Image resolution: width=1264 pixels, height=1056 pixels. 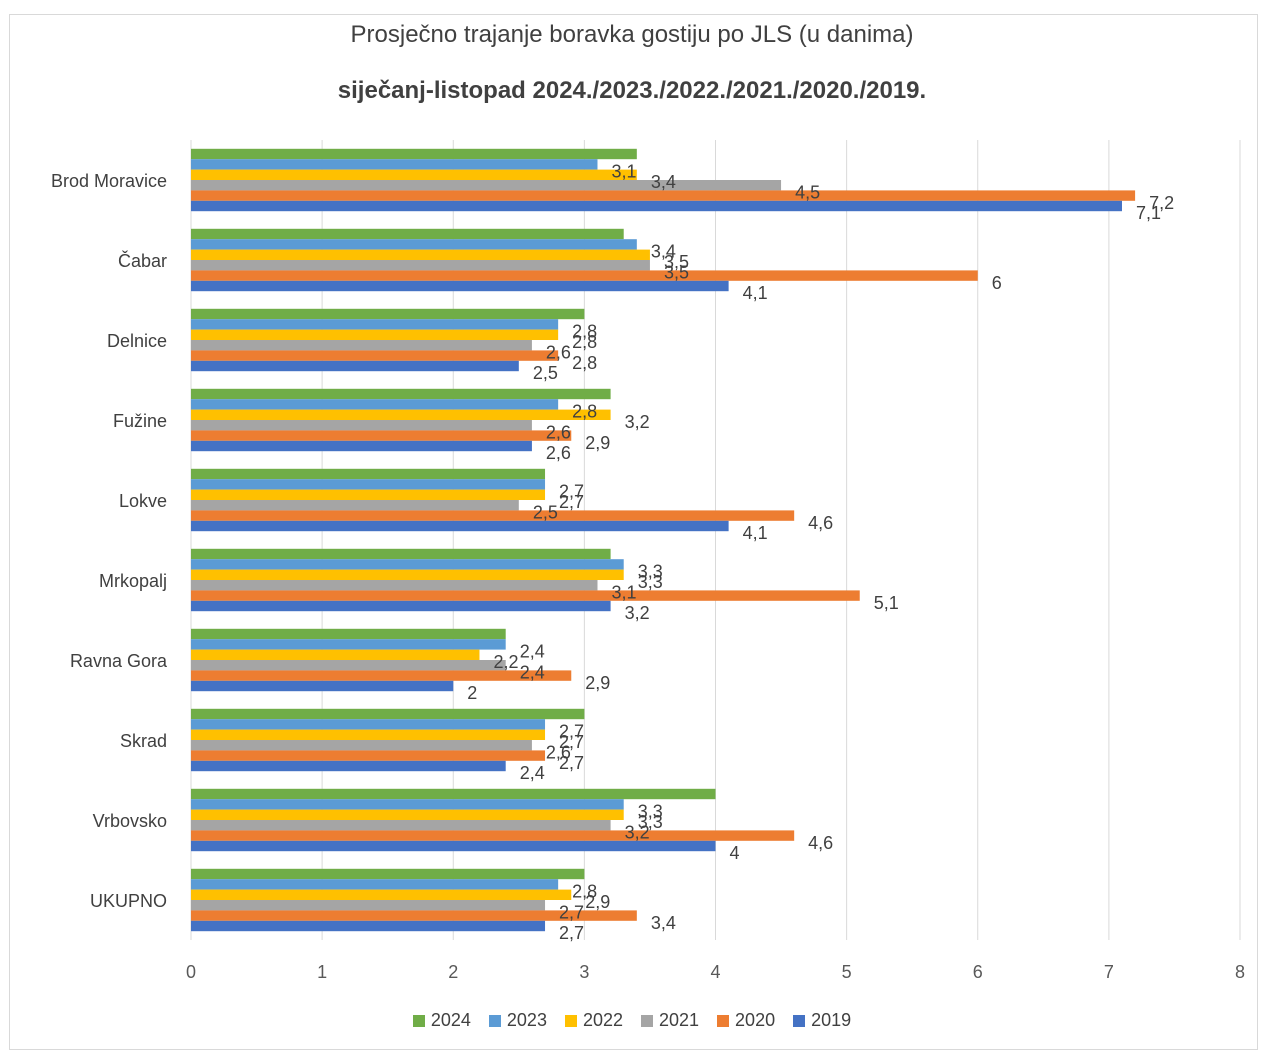 I want to click on legend-item: 2019, so click(x=822, y=1020).